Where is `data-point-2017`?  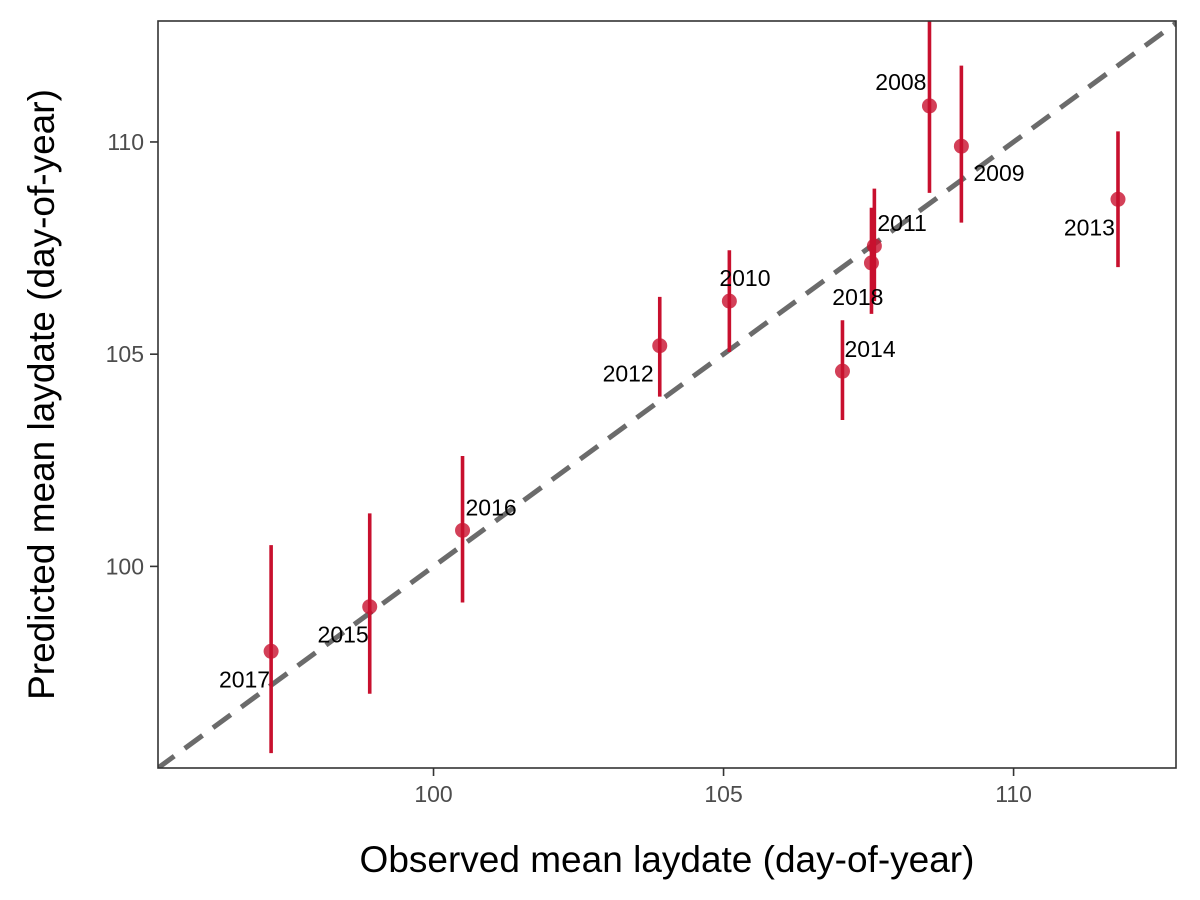 data-point-2017 is located at coordinates (271, 651).